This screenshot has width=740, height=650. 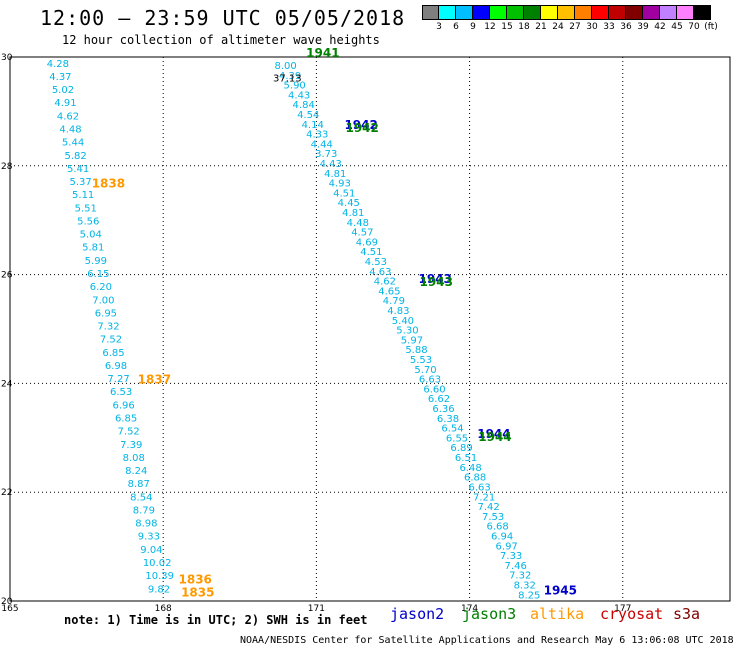 I want to click on wave-height-value: 6.20, so click(x=101, y=287).